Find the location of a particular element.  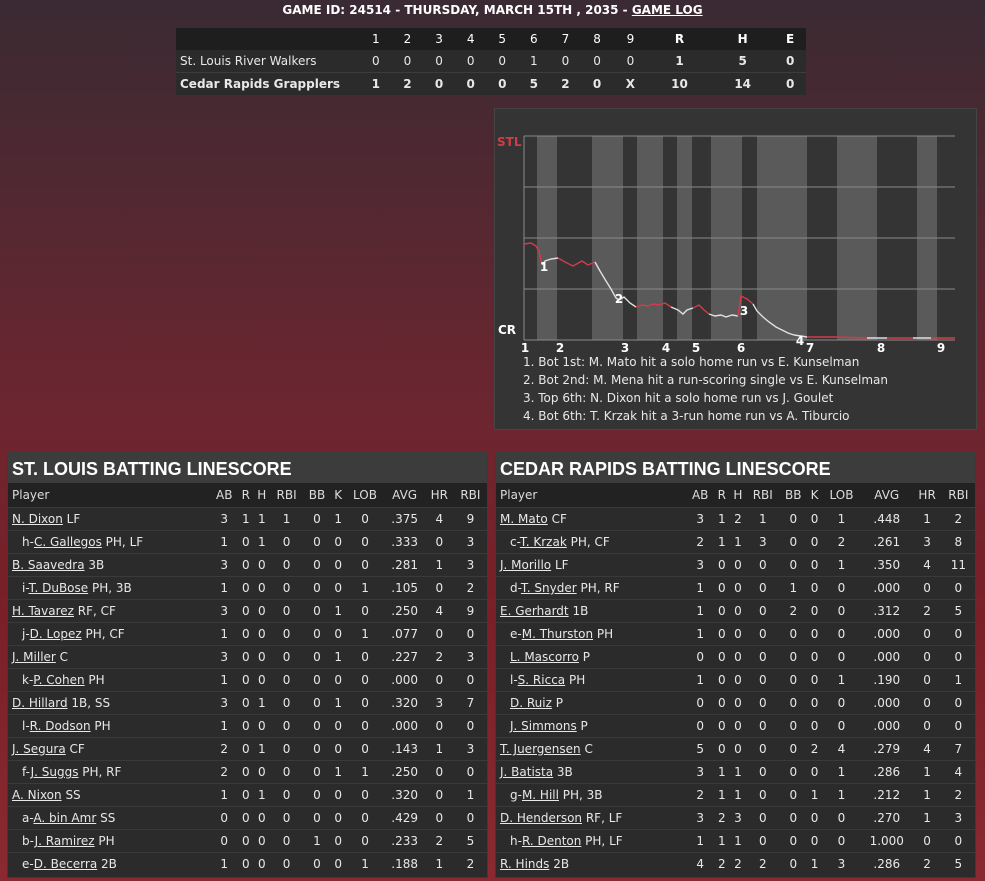

player-name-link: M. Thurston is located at coordinates (557, 634).